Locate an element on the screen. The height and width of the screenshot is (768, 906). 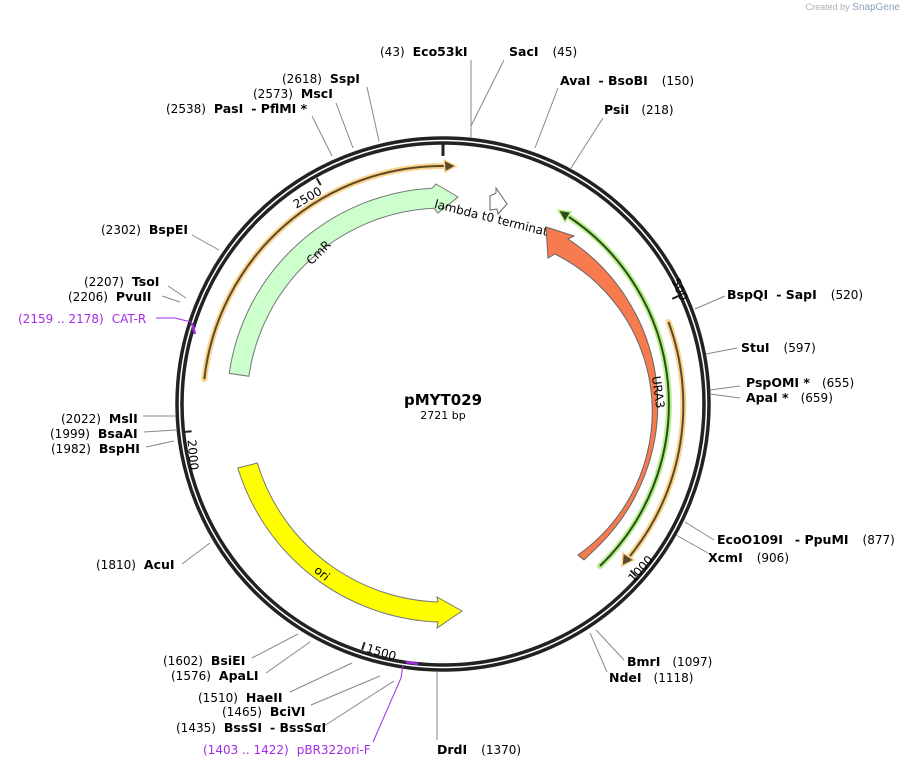
feature-cmr-arrow is located at coordinates (343, 280).